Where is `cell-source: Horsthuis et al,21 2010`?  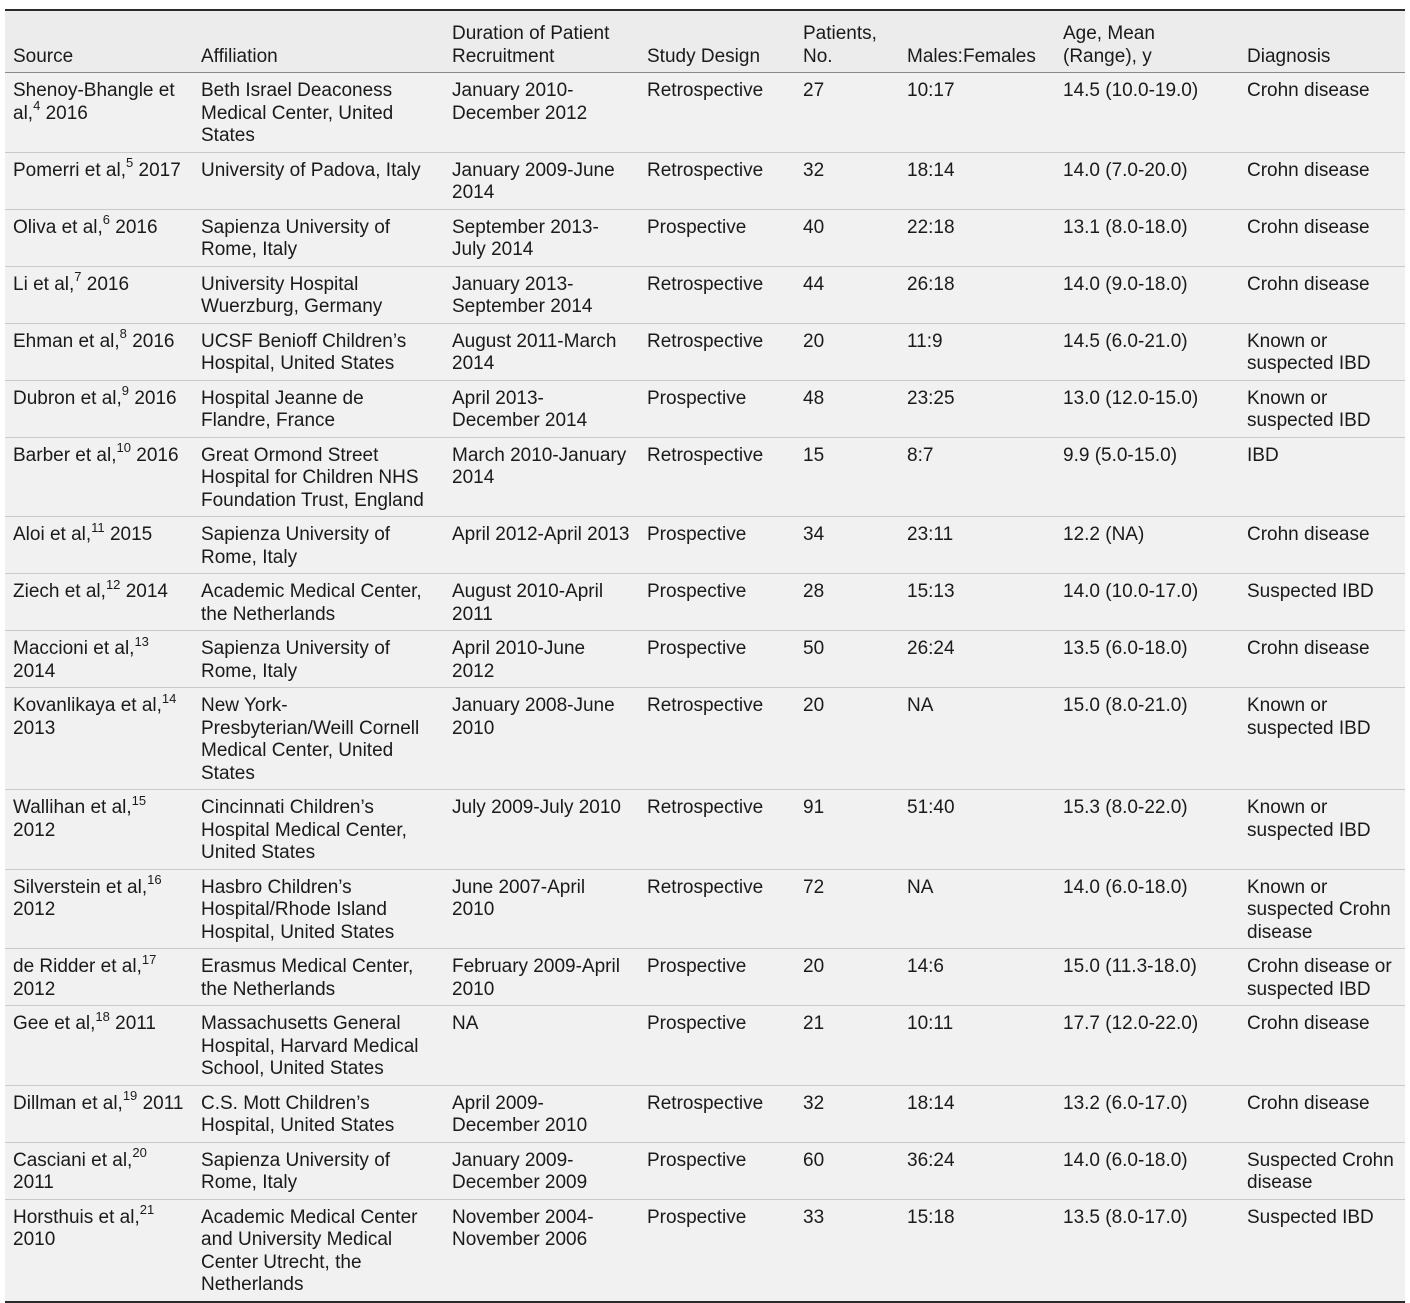
cell-source: Horsthuis et al,21 2010 is located at coordinates (99, 1250).